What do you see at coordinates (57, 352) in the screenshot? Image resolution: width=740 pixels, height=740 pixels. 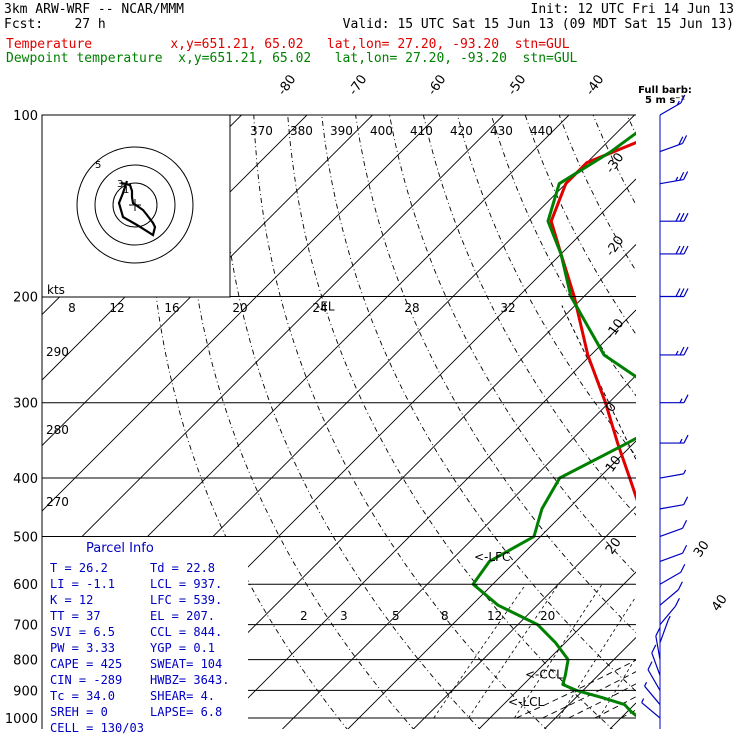 I see `dry-adiabat-label: 290` at bounding box center [57, 352].